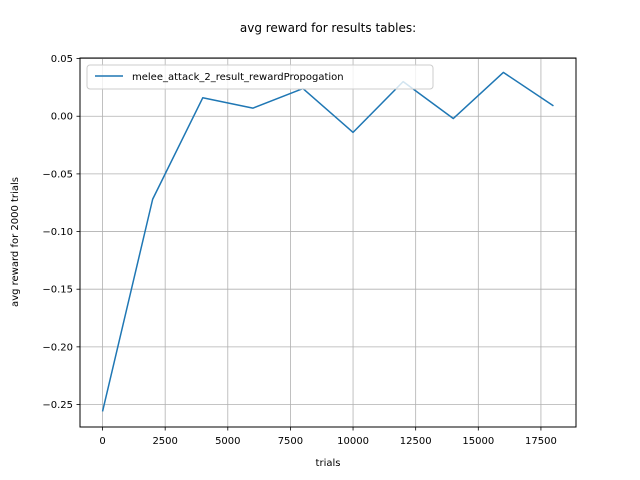 Image resolution: width=640 pixels, height=480 pixels. What do you see at coordinates (328, 28) in the screenshot?
I see `chart-title: avg reward for results tables:` at bounding box center [328, 28].